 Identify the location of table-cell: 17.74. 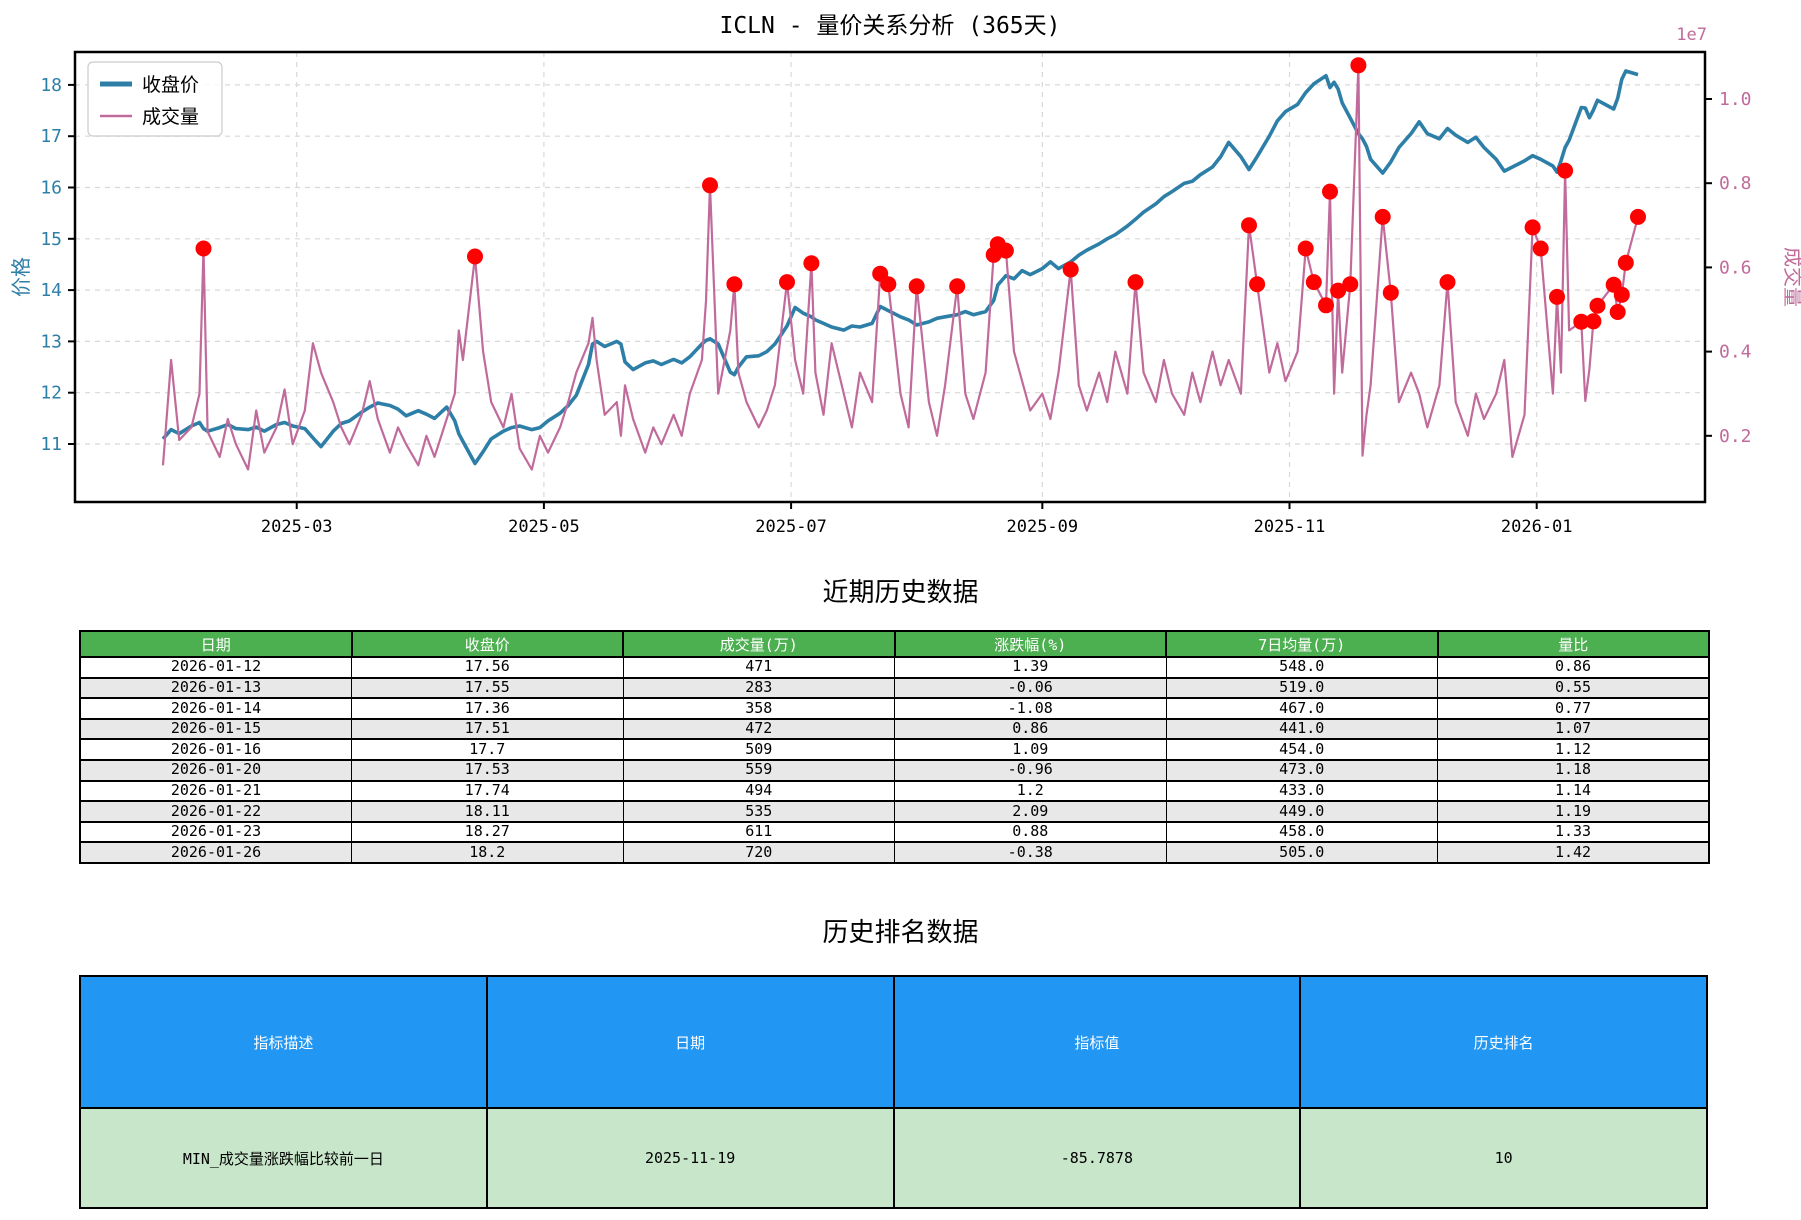
(487, 791).